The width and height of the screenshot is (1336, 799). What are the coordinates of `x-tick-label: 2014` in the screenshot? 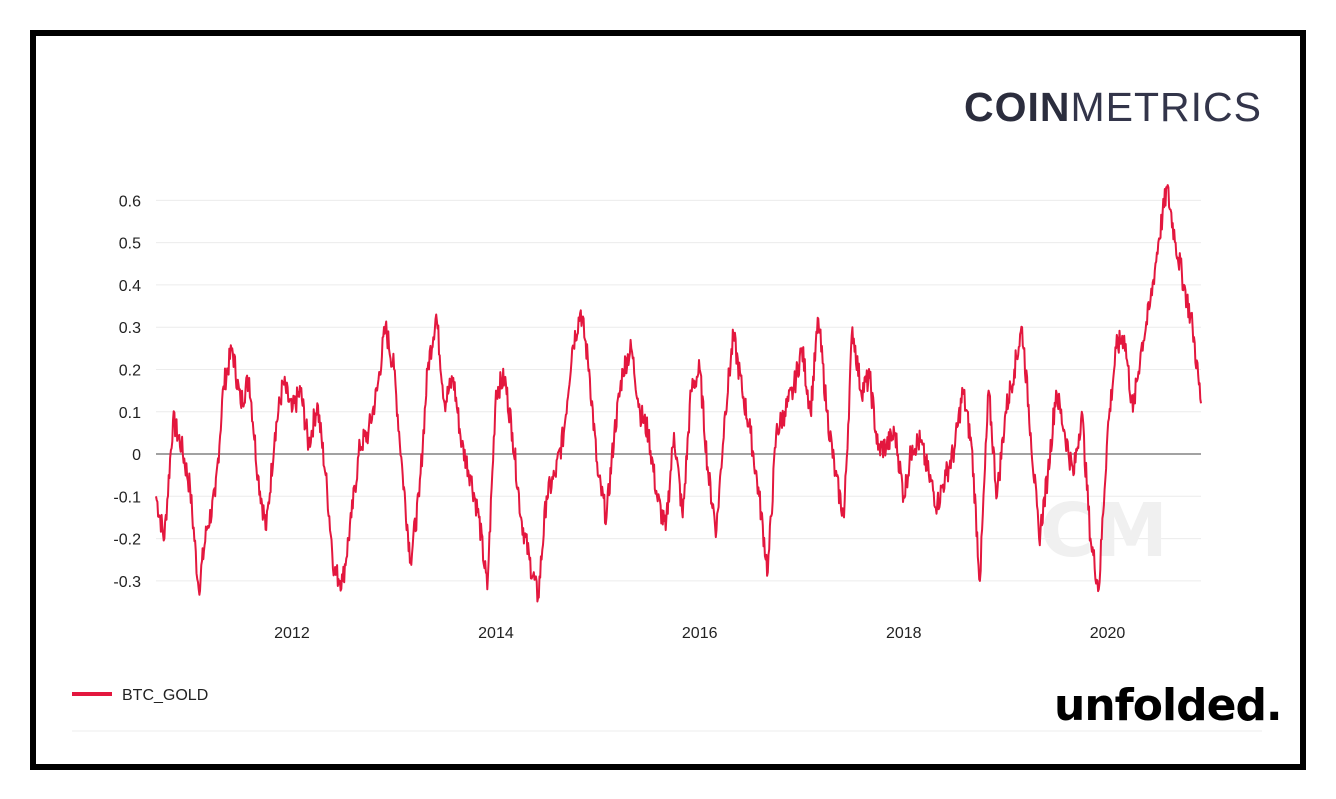 It's located at (496, 633).